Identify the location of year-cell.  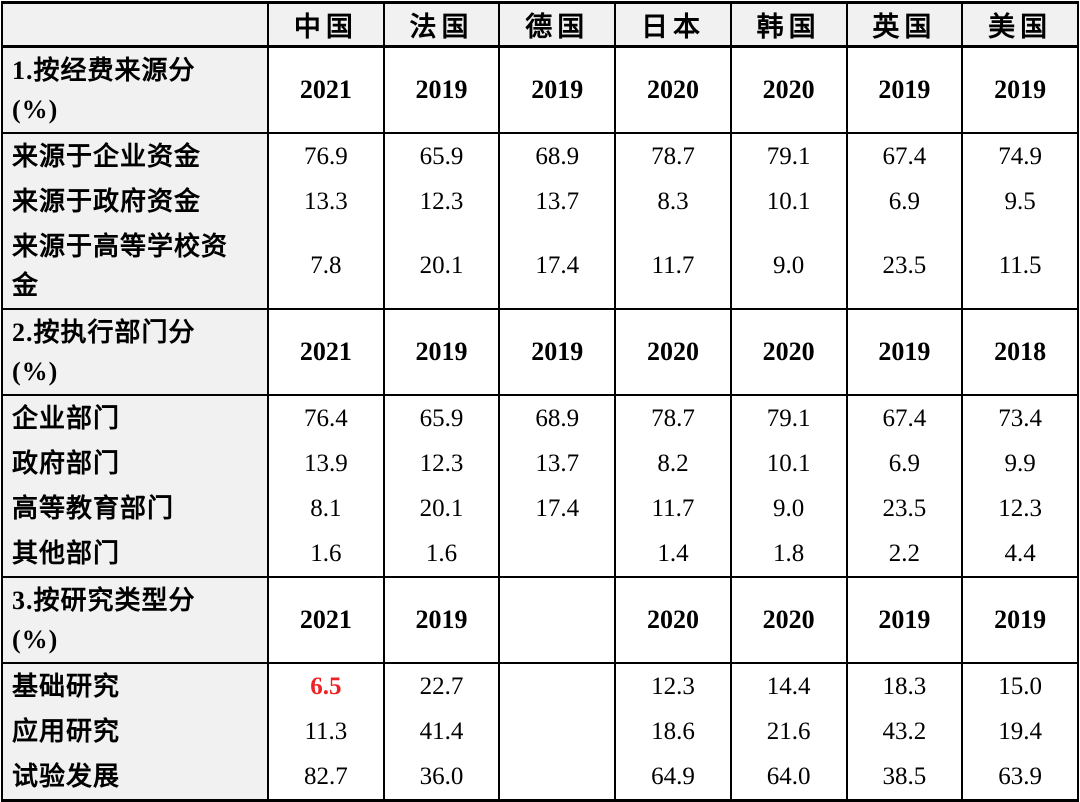
(557, 620).